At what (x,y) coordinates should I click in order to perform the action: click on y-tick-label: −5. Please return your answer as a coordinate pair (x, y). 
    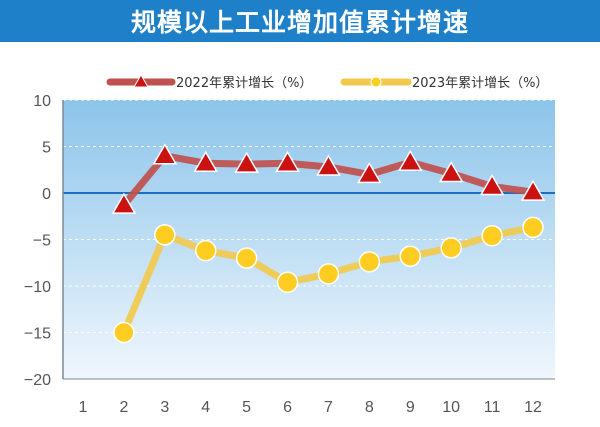
    Looking at the image, I should click on (42, 241).